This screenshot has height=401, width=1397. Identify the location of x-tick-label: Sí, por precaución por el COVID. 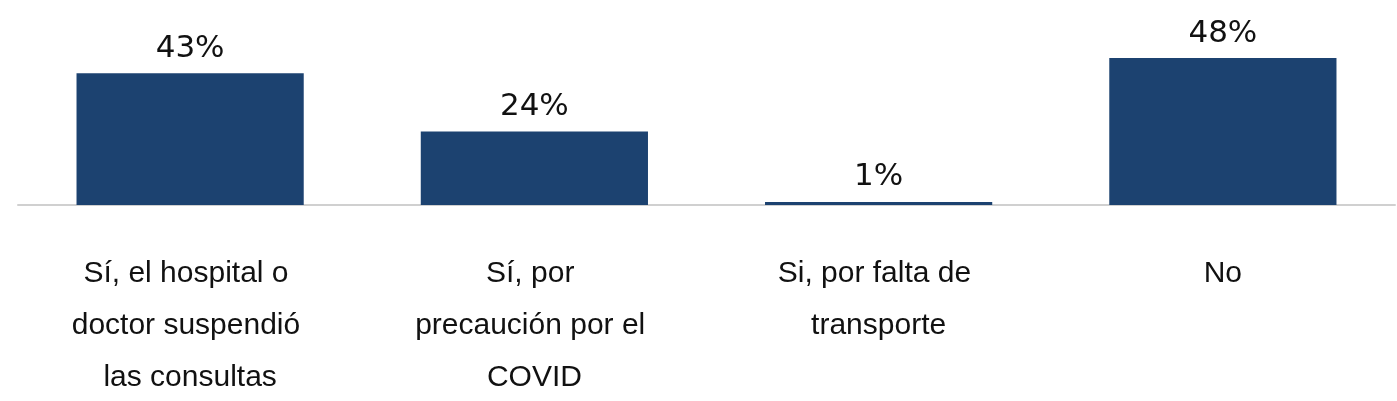
(534, 323).